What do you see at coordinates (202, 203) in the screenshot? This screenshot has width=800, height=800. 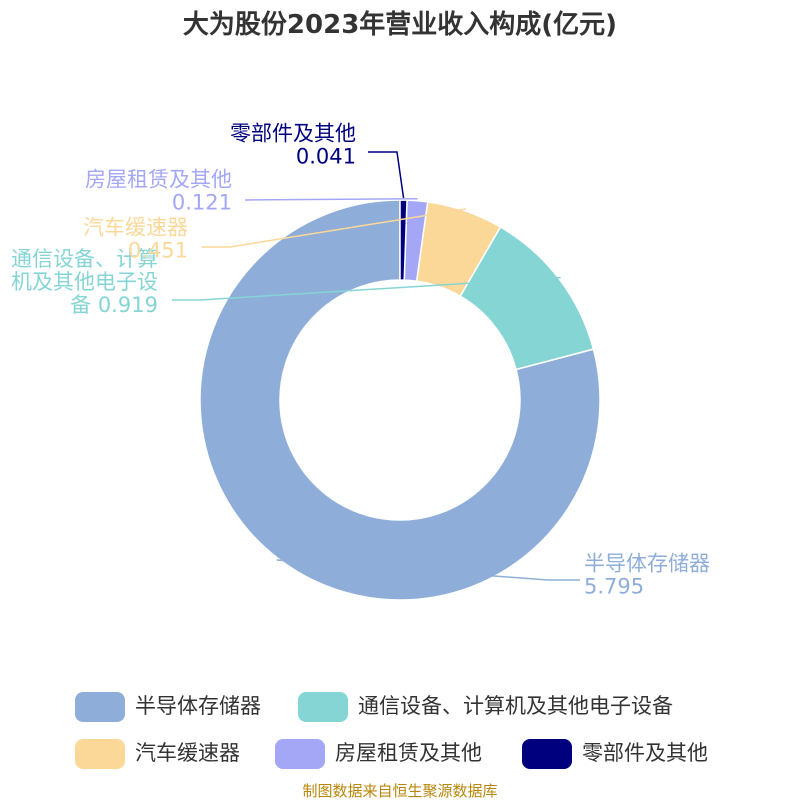 I see `slice-label-3: 0.121` at bounding box center [202, 203].